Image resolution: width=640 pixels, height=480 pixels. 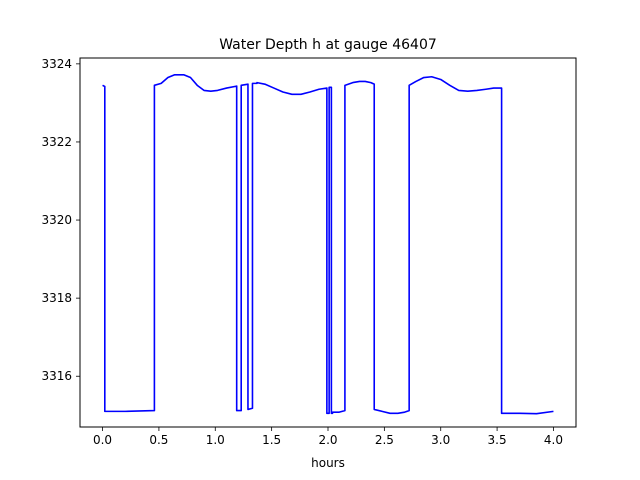 What do you see at coordinates (328, 463) in the screenshot?
I see `x-axis-label: hours` at bounding box center [328, 463].